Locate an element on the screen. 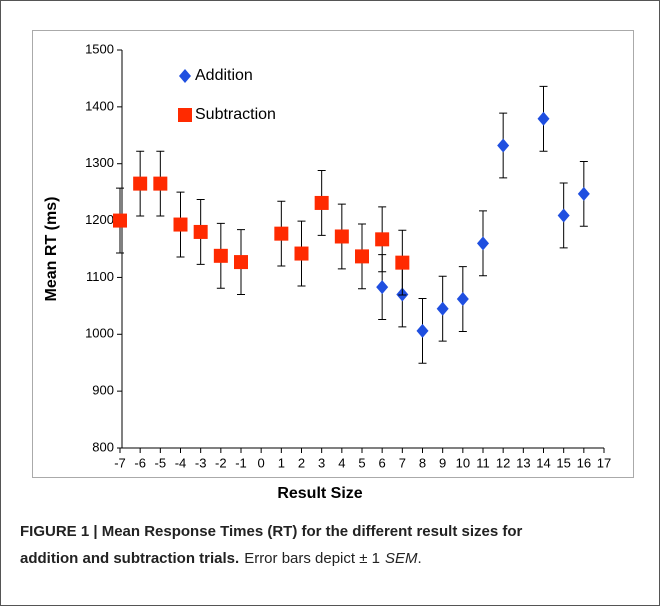 The image size is (660, 611). x-tick-label: 12 is located at coordinates (503, 462).